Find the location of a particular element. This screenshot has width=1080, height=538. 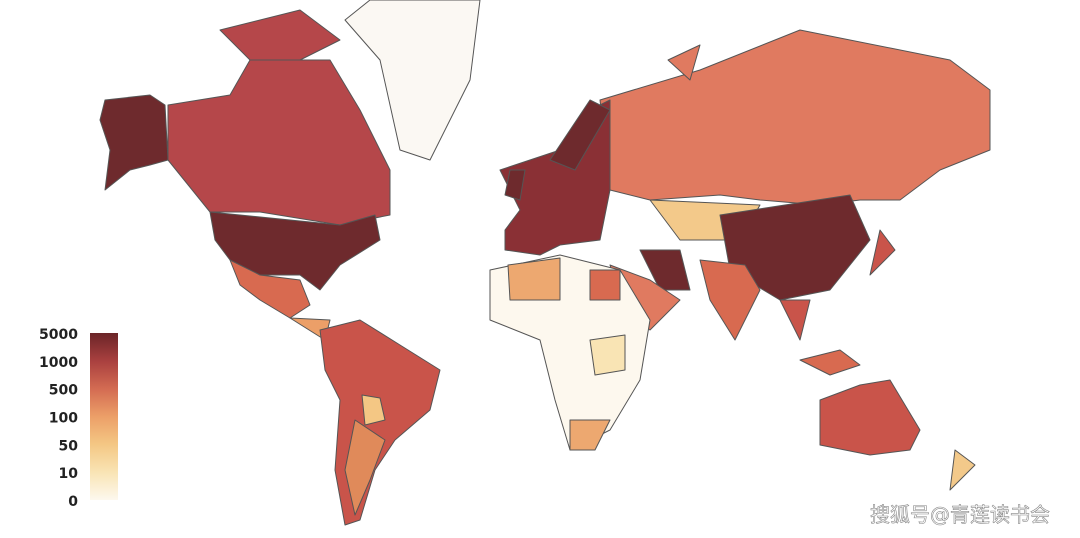

colorbar is located at coordinates (104, 416).